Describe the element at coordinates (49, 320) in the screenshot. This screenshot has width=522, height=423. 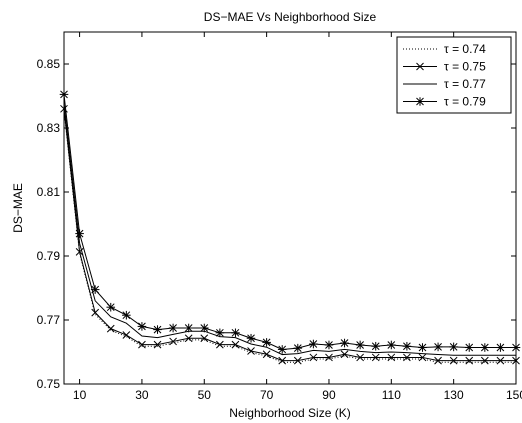
I see `y-tick-label: 0.77` at that location.